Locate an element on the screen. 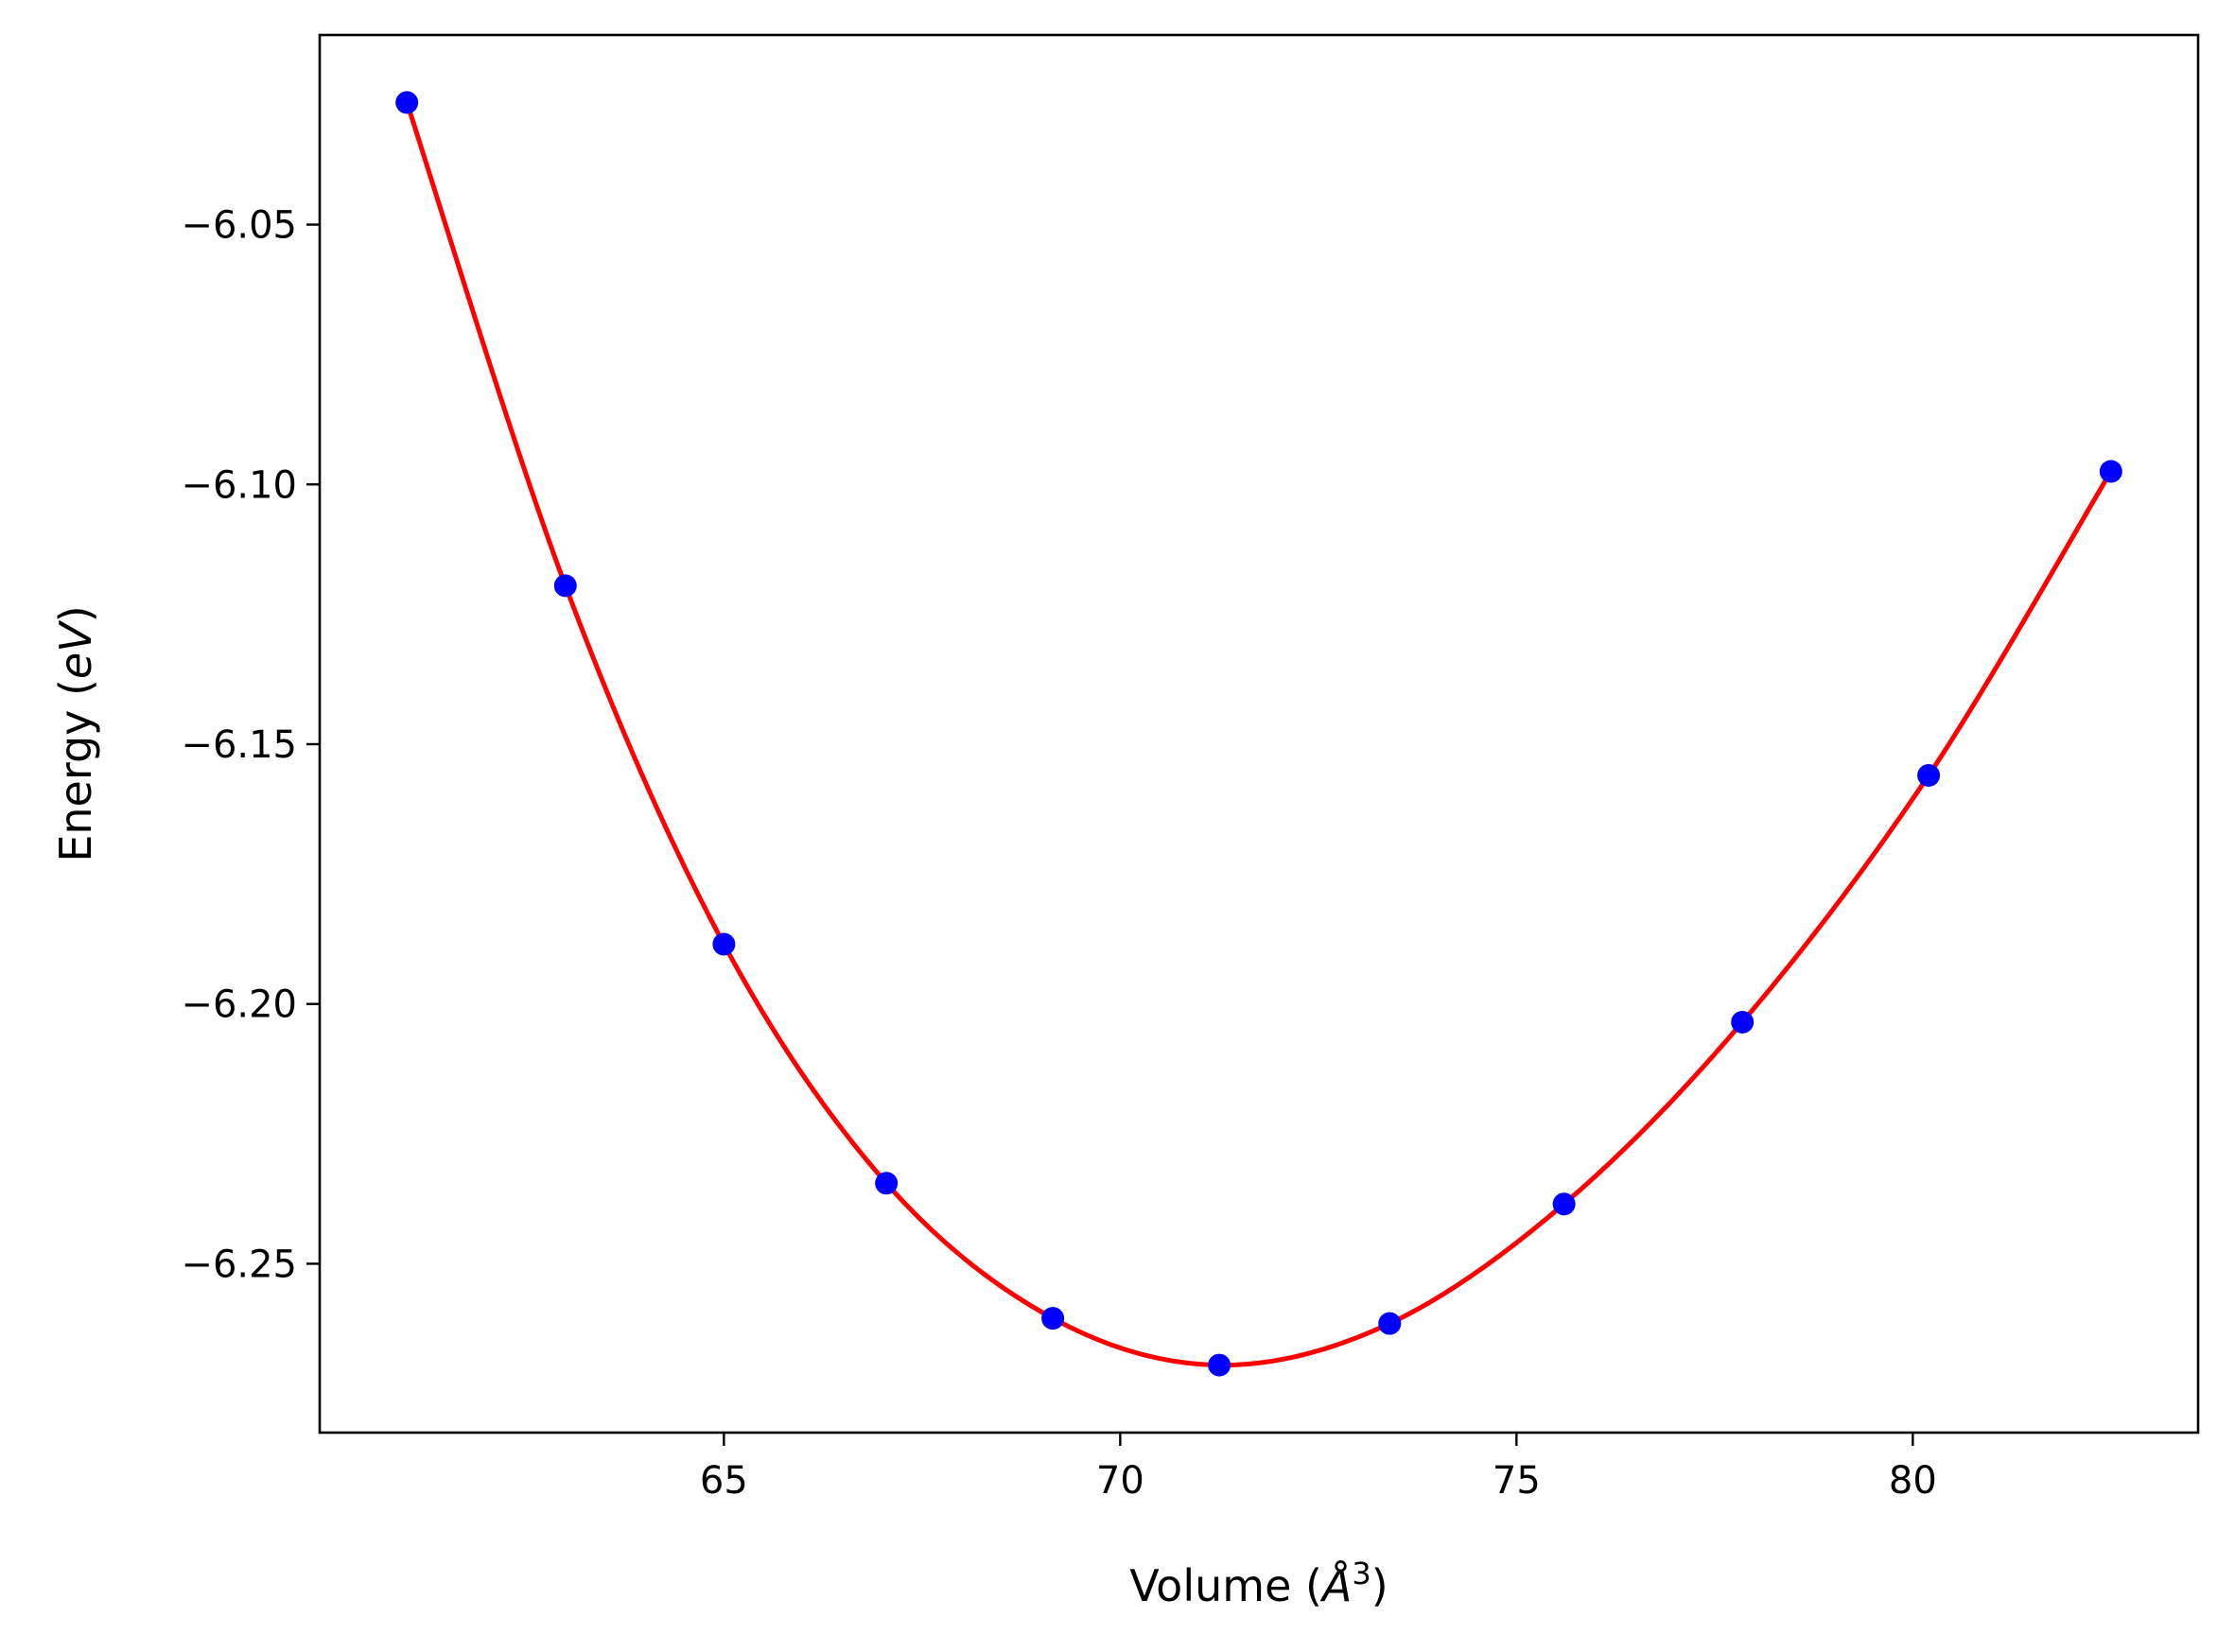 The height and width of the screenshot is (1652, 2235). y-tick-label-3: −6.20 is located at coordinates (239, 1005).